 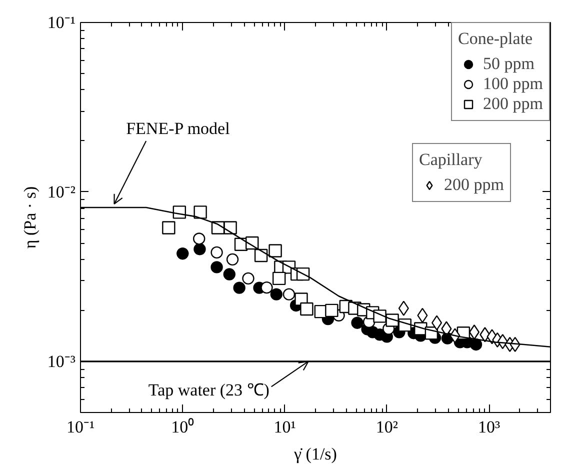 What do you see at coordinates (209, 390) in the screenshot?
I see `ref-line-label: Tap water (23 ℃)` at bounding box center [209, 390].